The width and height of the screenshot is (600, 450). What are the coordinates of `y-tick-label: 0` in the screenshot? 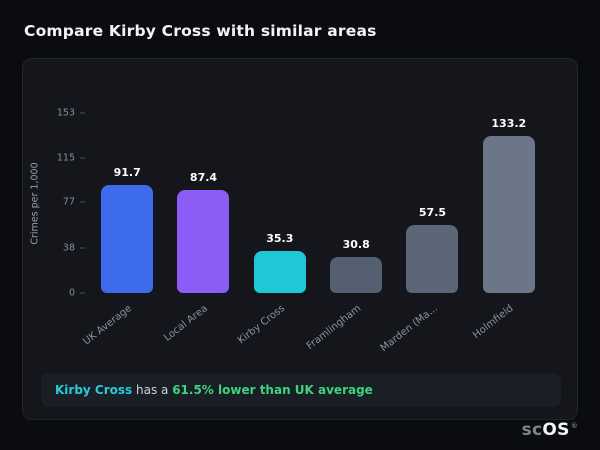 It's located at (71, 293).